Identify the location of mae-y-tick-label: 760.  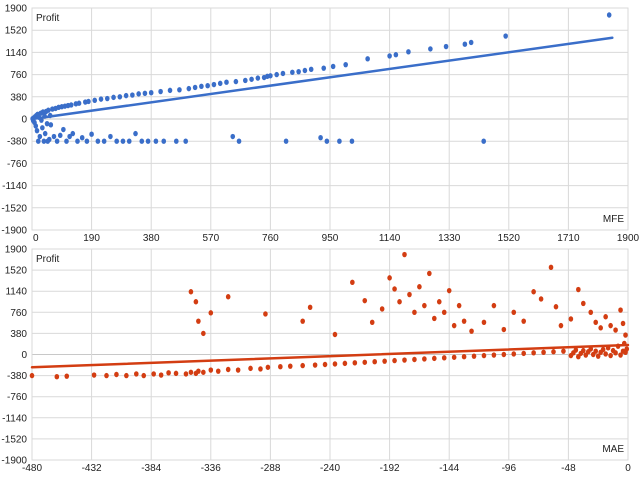
(18, 313).